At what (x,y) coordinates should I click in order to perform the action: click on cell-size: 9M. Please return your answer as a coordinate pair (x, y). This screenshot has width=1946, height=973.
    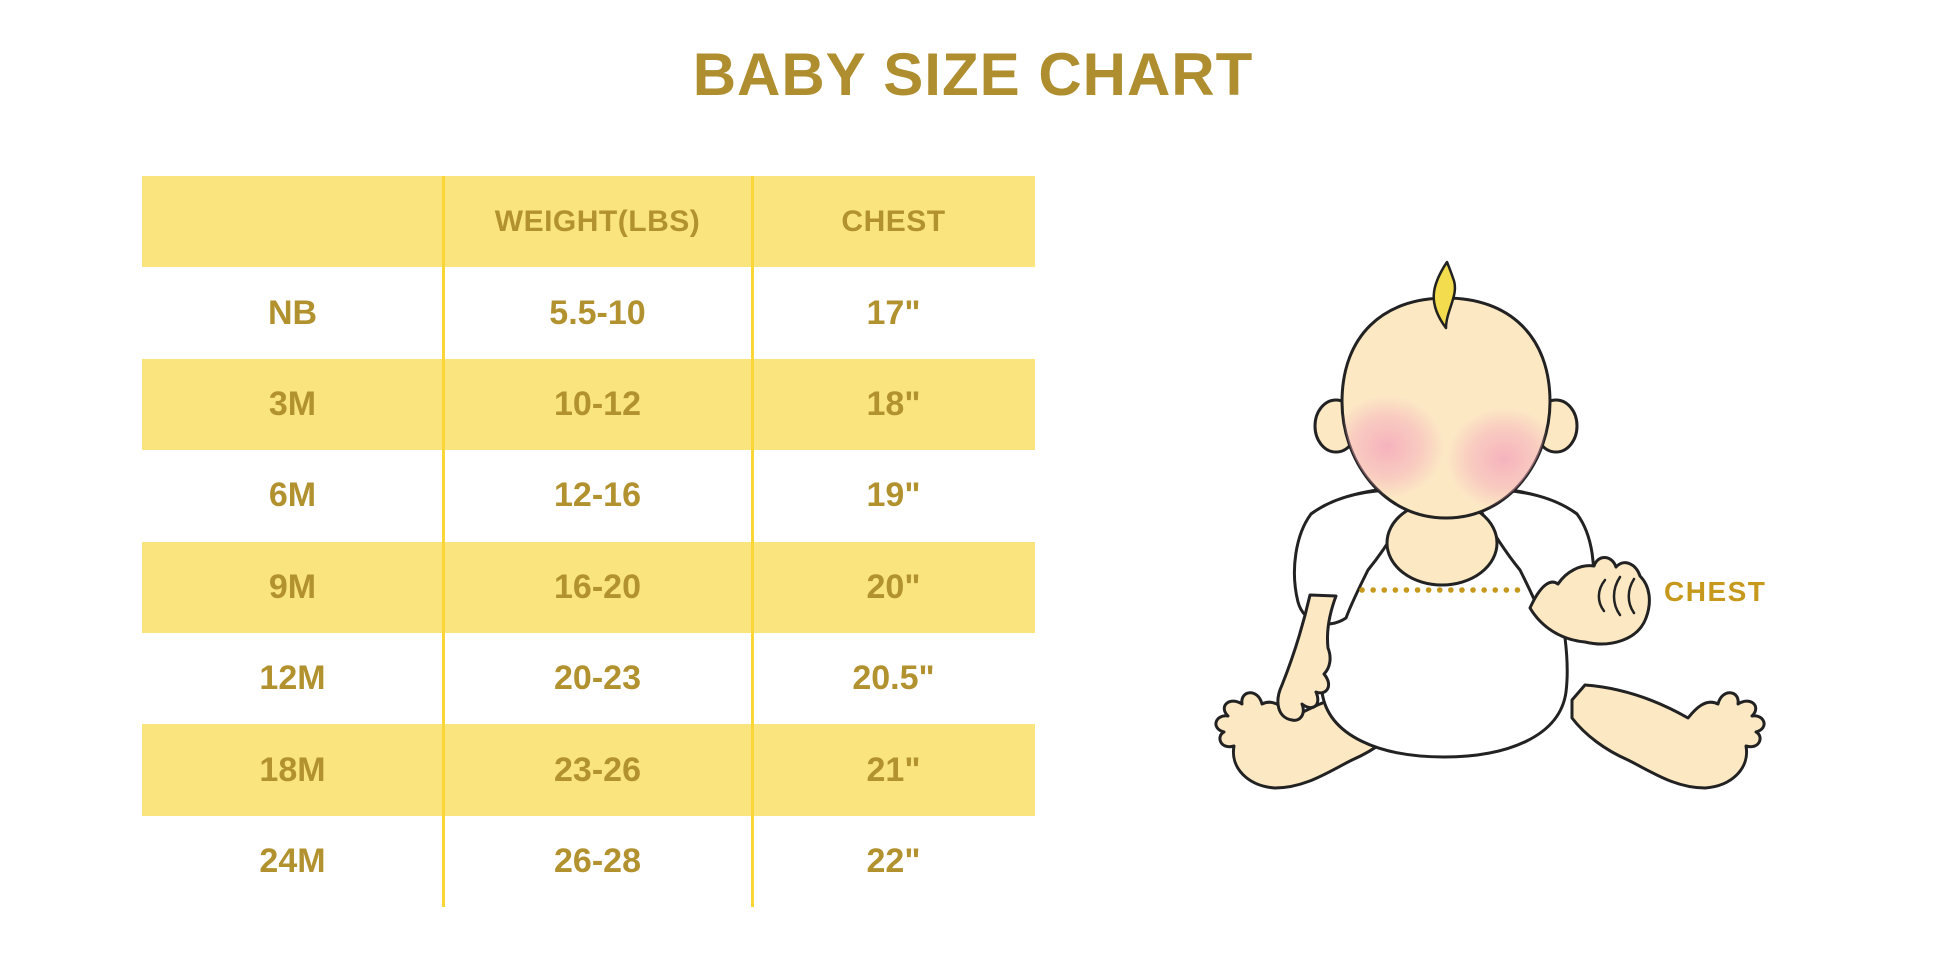
    Looking at the image, I should click on (292, 586).